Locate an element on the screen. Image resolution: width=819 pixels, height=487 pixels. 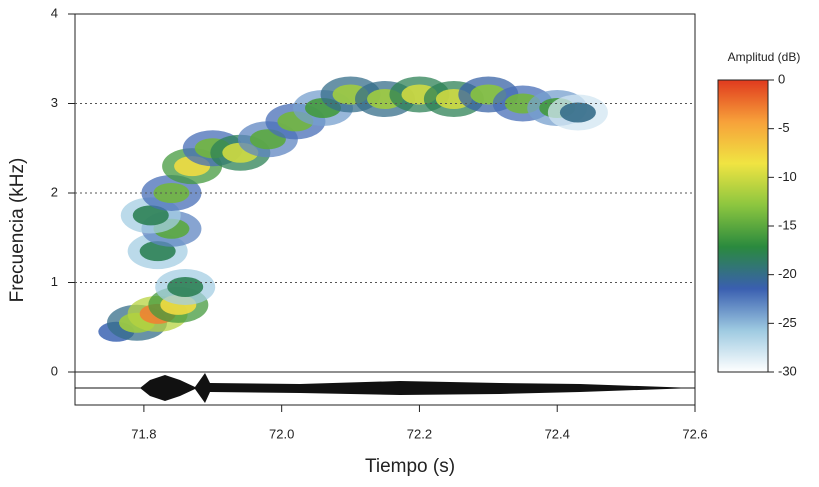
colorbar-tick-label: -25 is located at coordinates (787, 322).